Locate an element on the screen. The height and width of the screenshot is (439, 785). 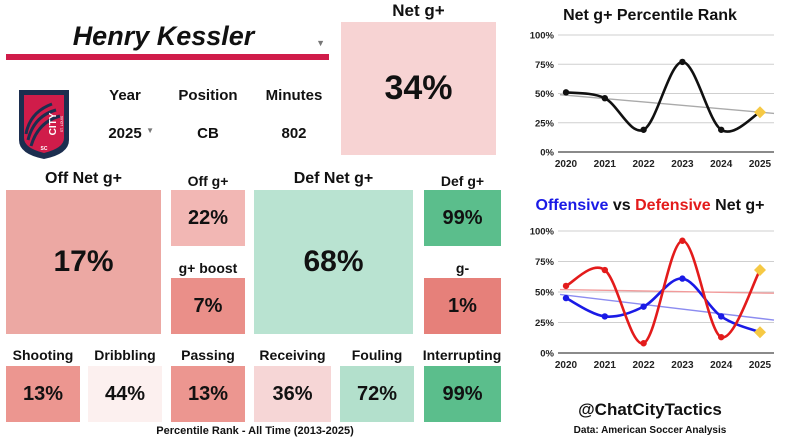
action-label-interrupting: Interrupting is located at coordinates (462, 355).